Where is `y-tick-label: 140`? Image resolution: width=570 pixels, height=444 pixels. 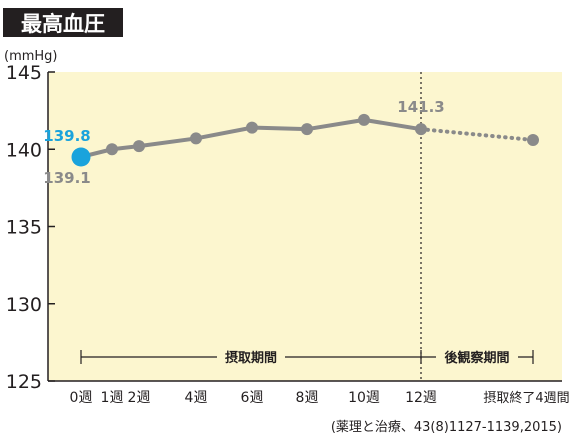
y-tick-label: 140 is located at coordinates (24, 150).